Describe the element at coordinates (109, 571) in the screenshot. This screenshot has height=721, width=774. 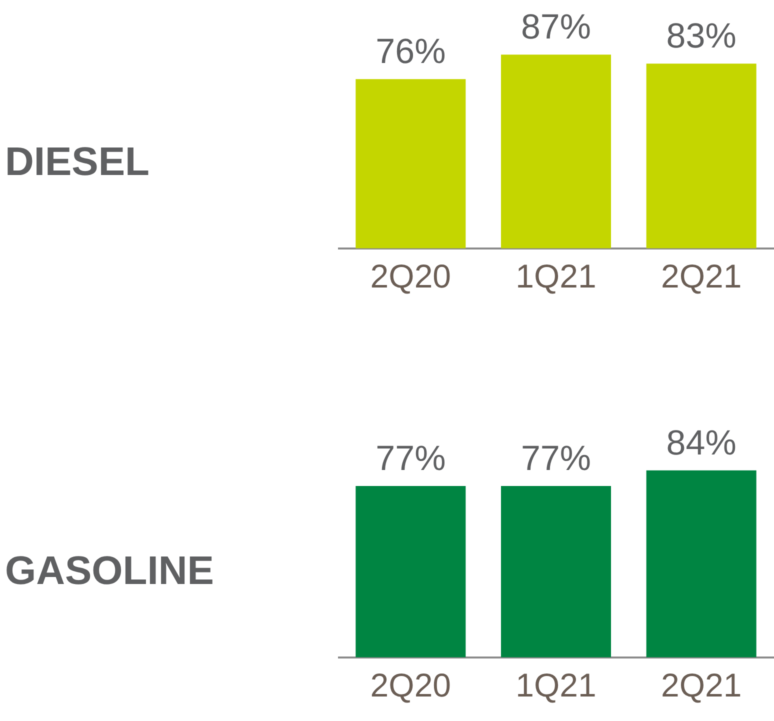
I see `text: GASOLINE` at that location.